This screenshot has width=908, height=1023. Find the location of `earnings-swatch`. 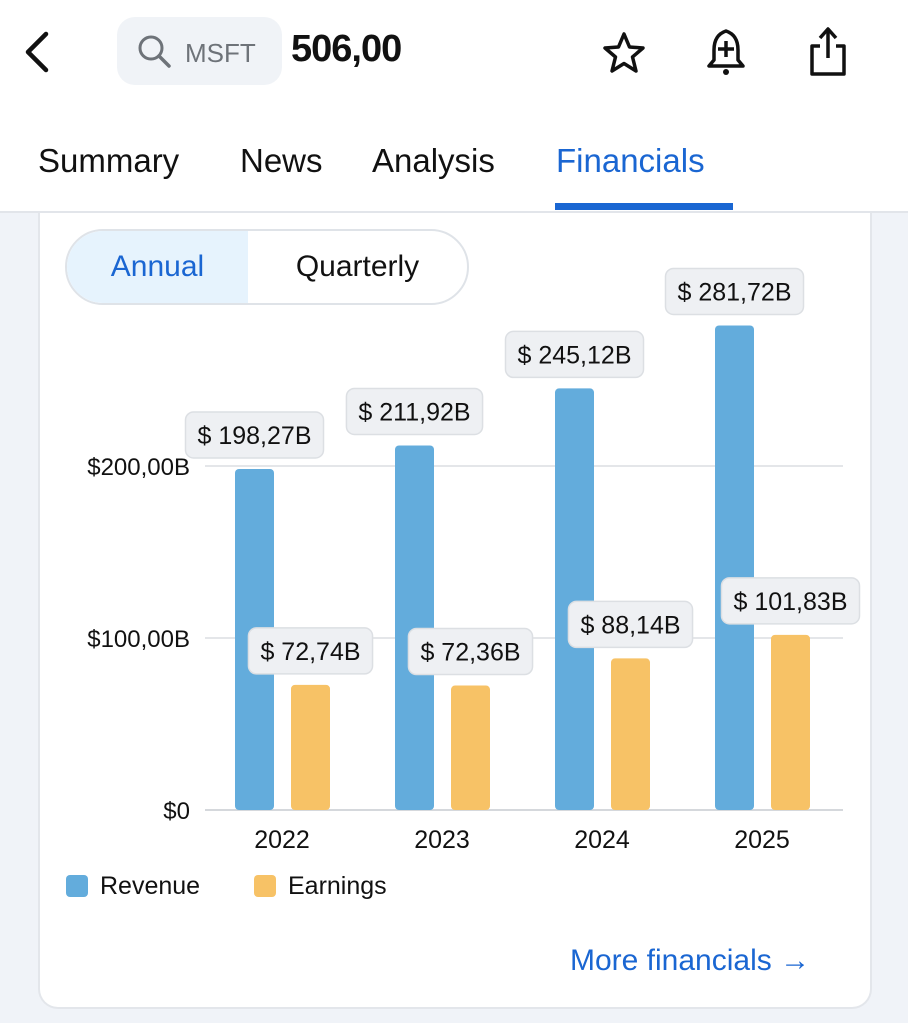

earnings-swatch is located at coordinates (265, 886).